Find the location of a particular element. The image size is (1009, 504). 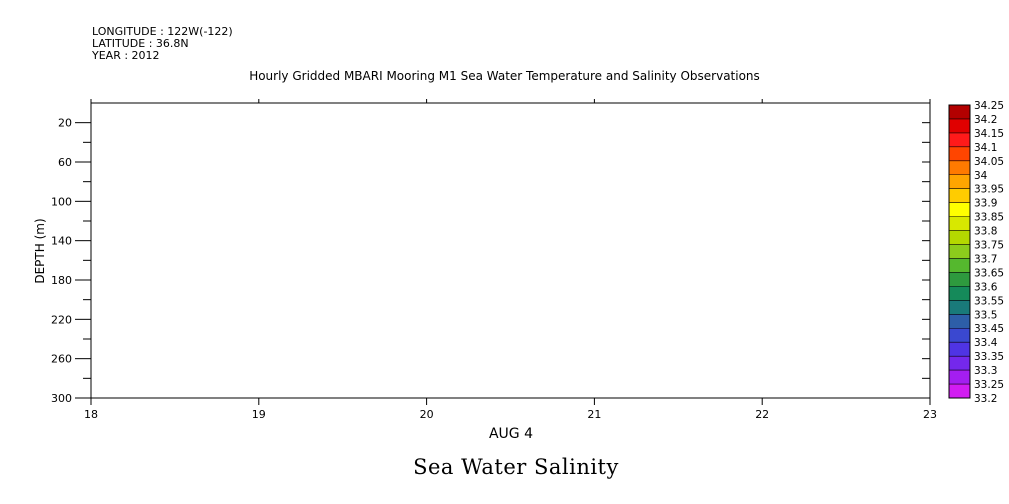

x-tick-label-0: 18 is located at coordinates (91, 414).